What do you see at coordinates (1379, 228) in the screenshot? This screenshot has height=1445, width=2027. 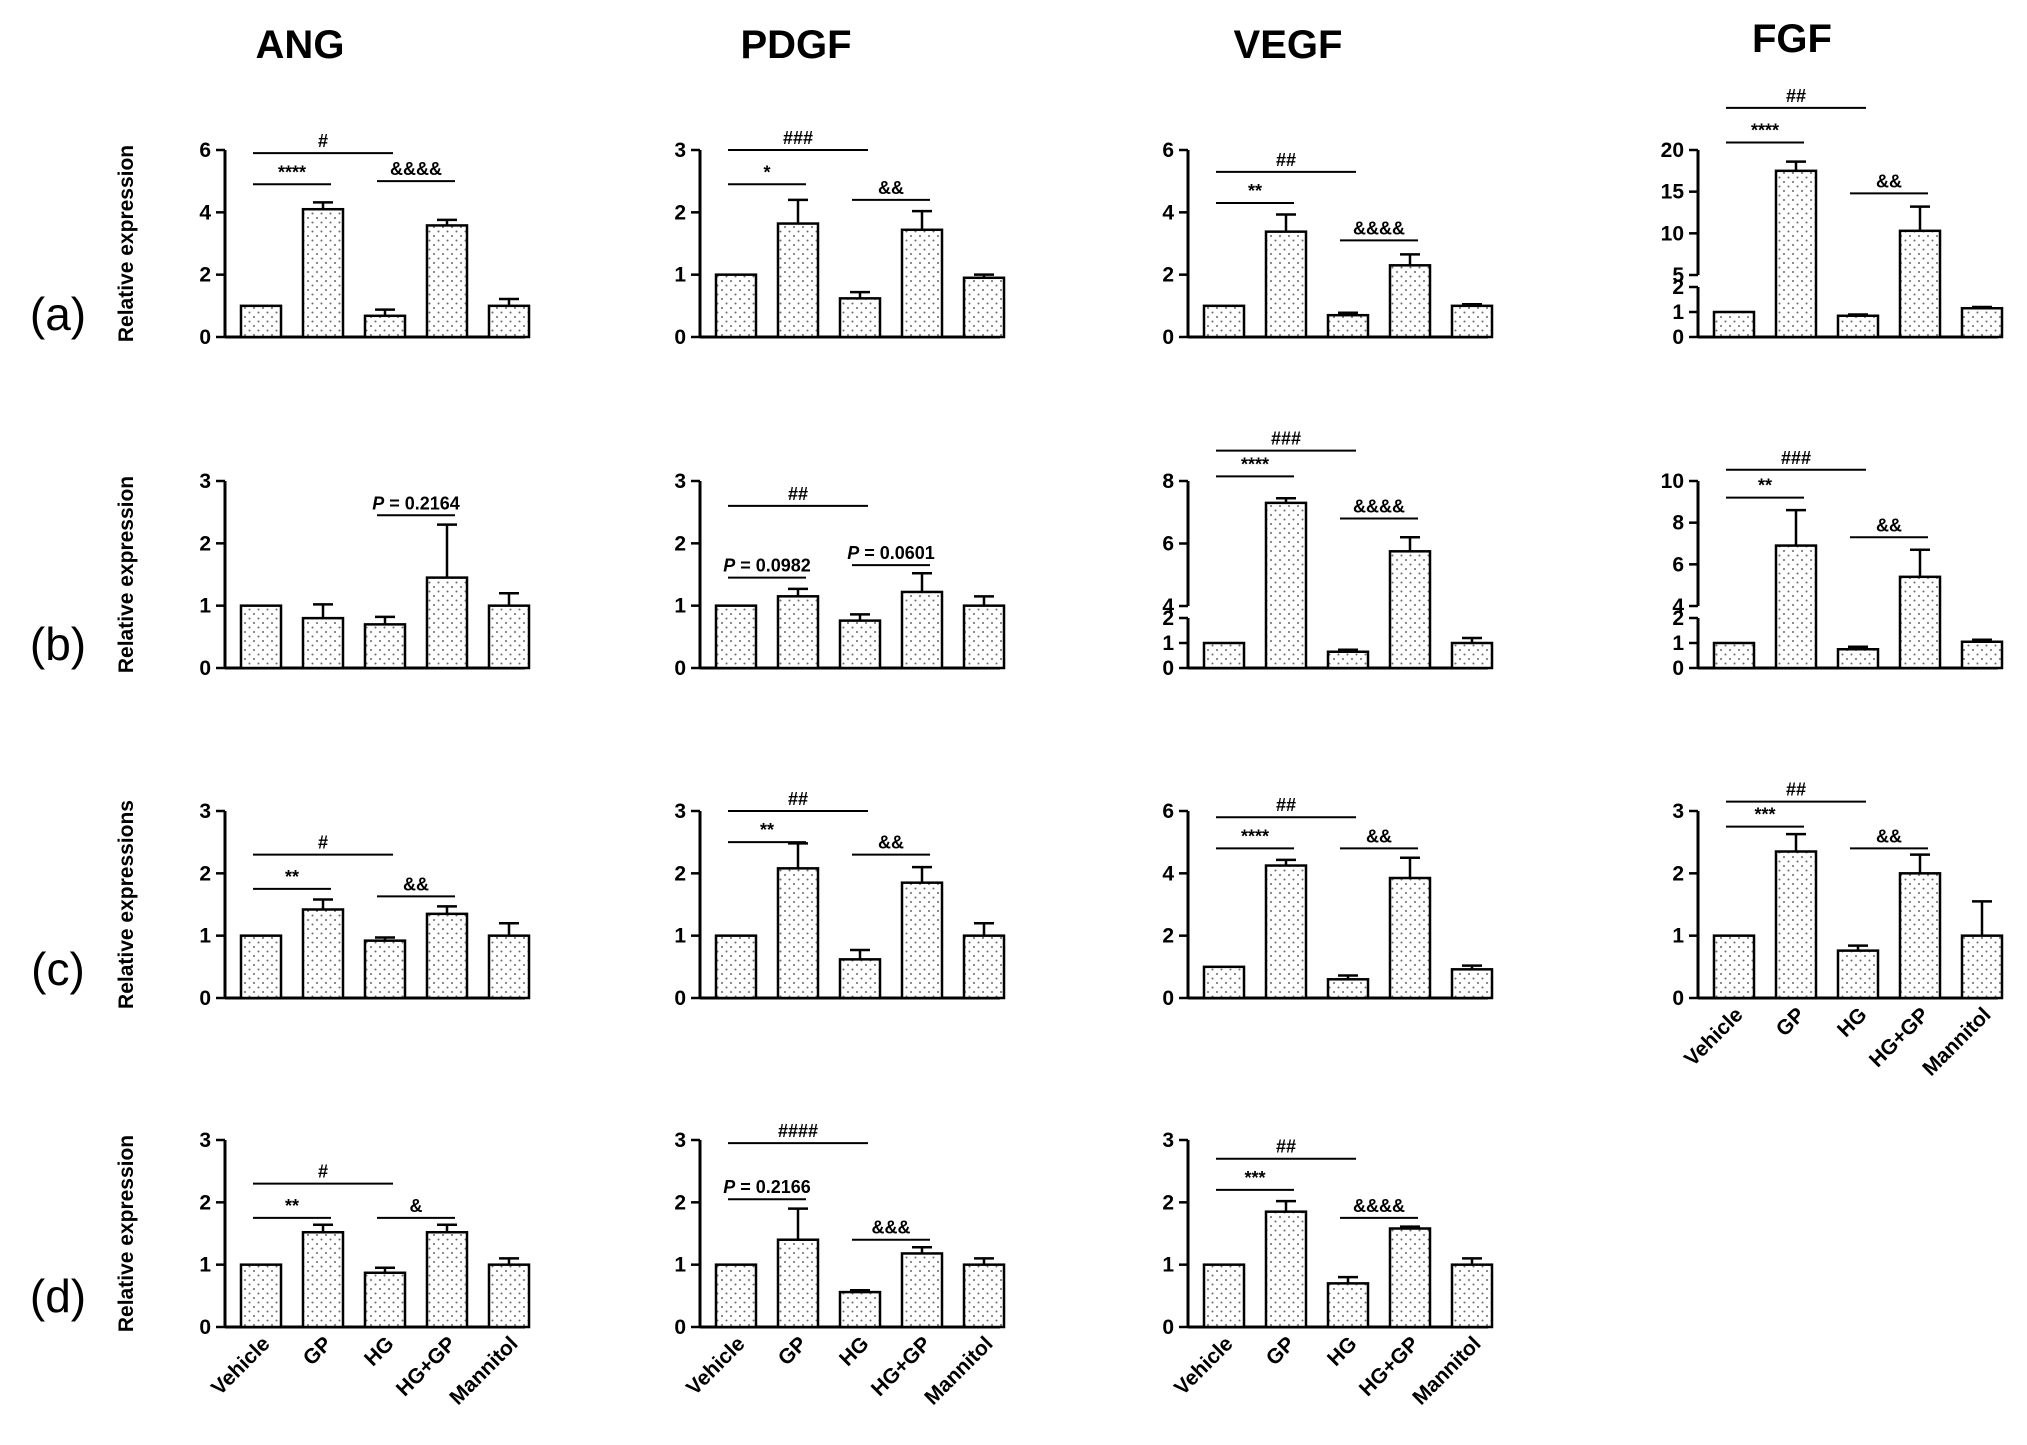 I see `significance-label: &&&&` at bounding box center [1379, 228].